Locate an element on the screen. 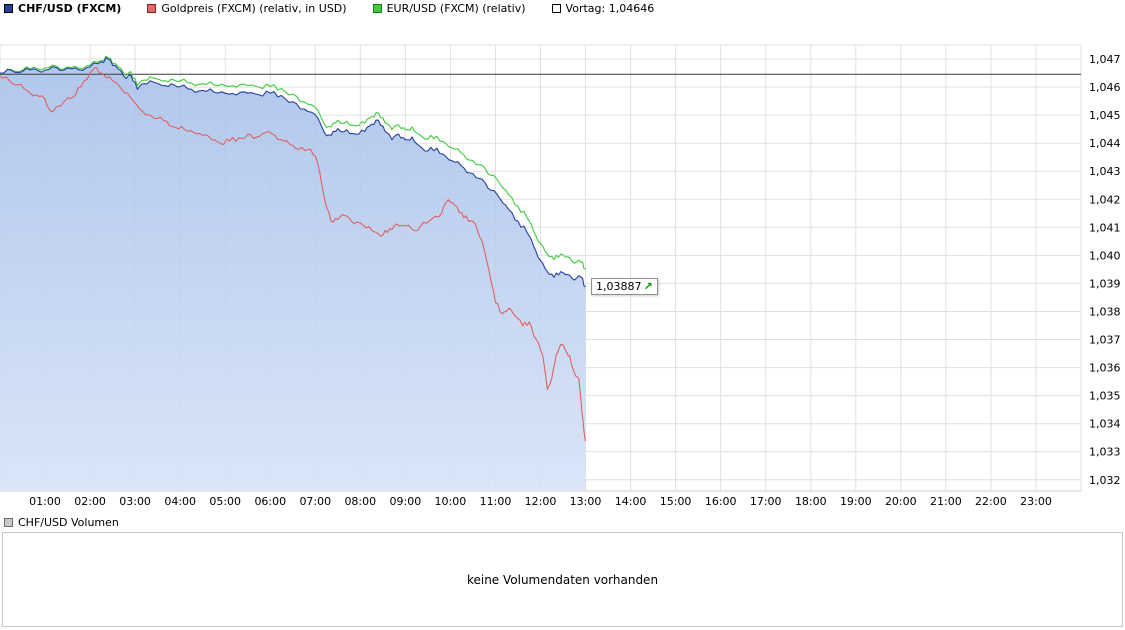 This screenshot has width=1125, height=630. eurusd-swatch-icon is located at coordinates (377, 8).